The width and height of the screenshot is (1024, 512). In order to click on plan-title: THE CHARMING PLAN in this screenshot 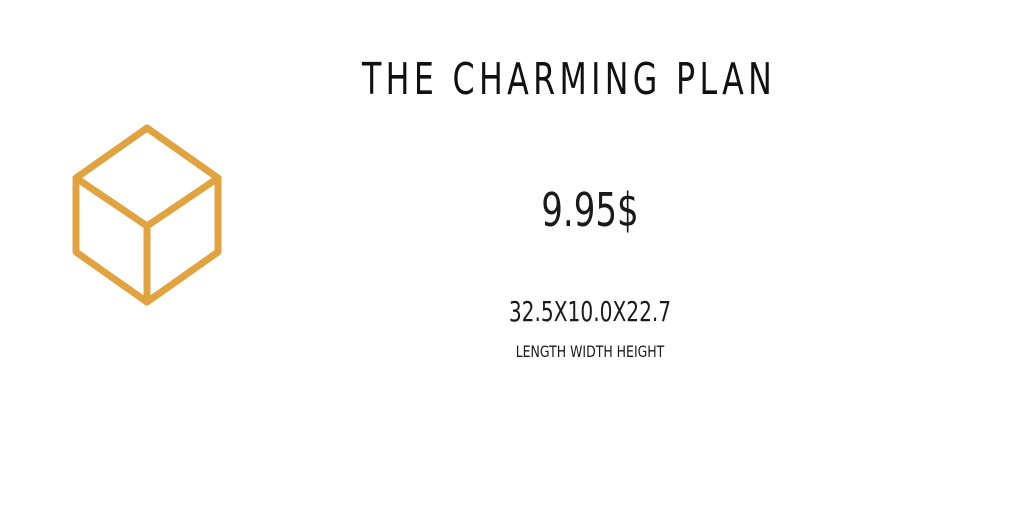, I will do `click(569, 79)`.